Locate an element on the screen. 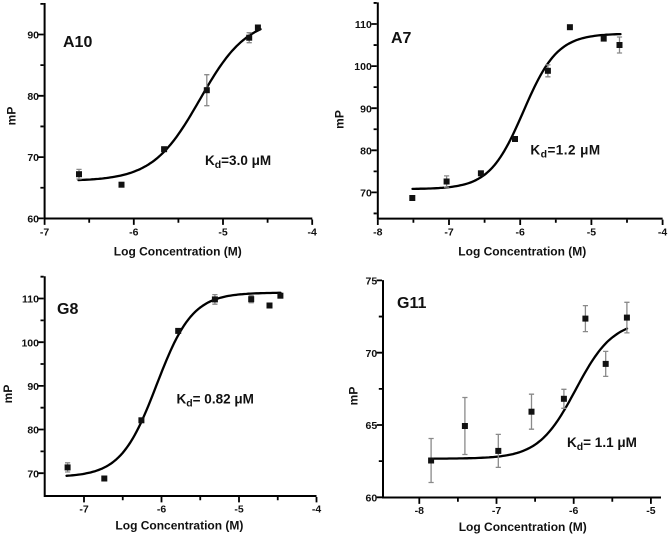  svg-text: 75 is located at coordinates (372, 282).